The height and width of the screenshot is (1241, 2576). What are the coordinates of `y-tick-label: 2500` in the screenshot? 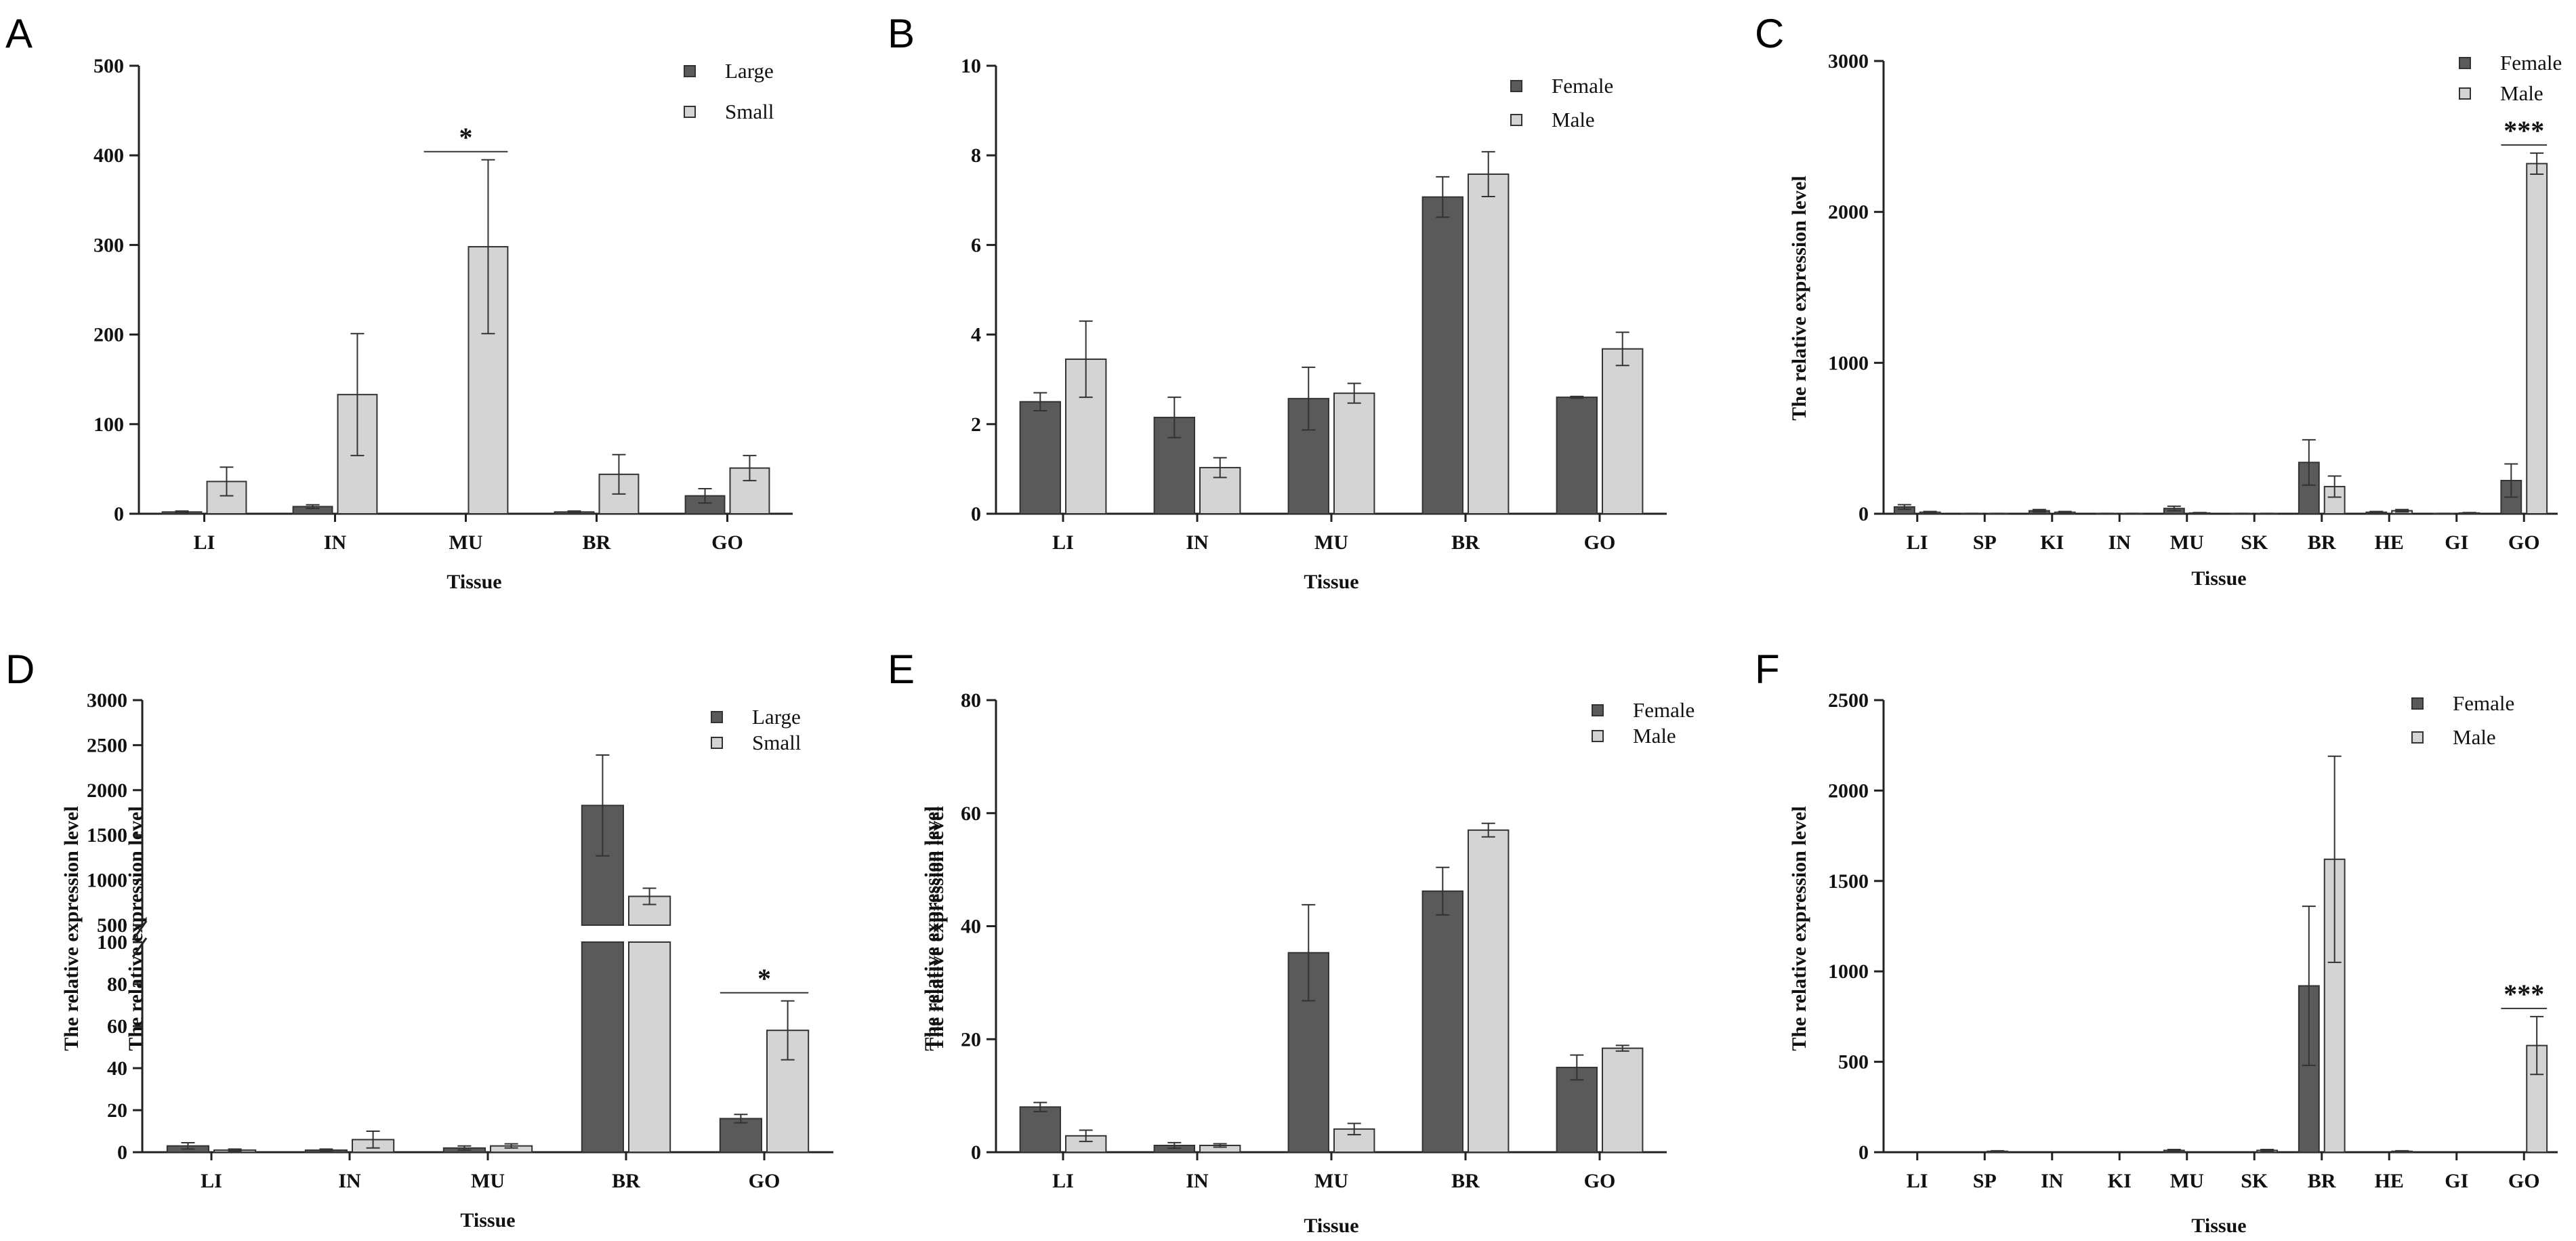 It's located at (1848, 700).